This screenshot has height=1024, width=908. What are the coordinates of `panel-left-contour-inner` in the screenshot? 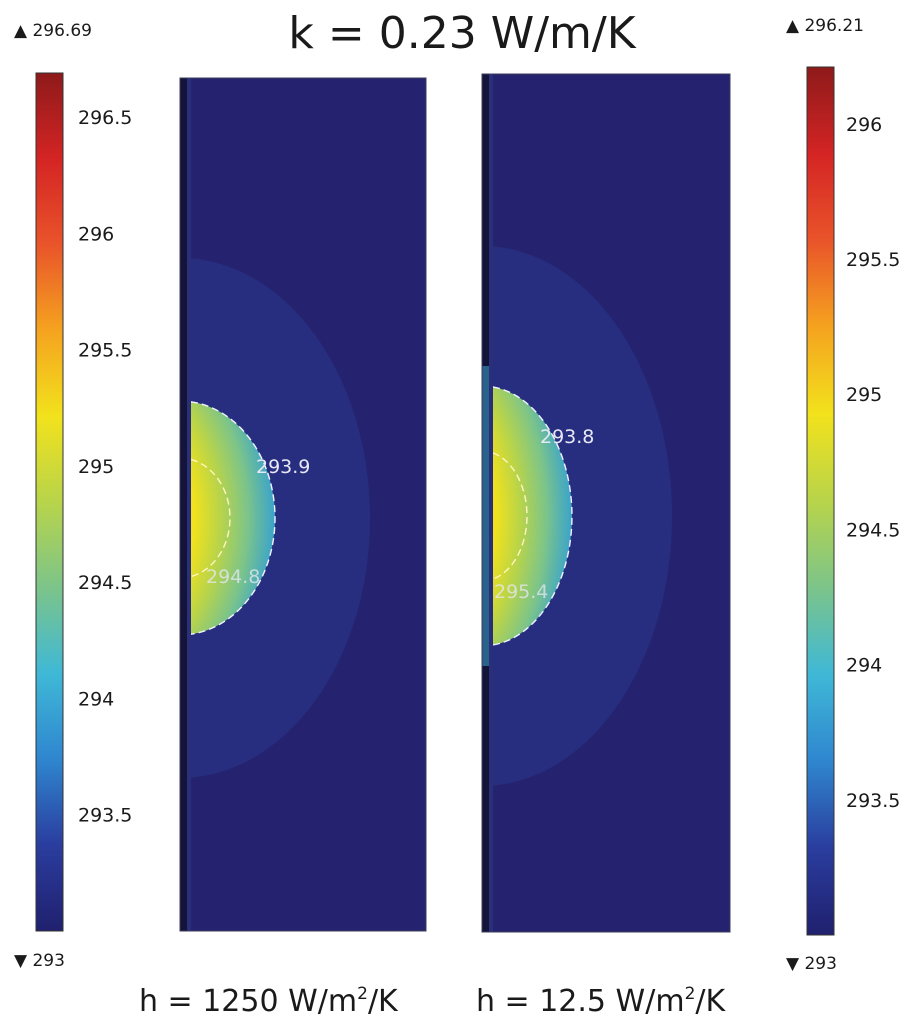 It's located at (205, 518).